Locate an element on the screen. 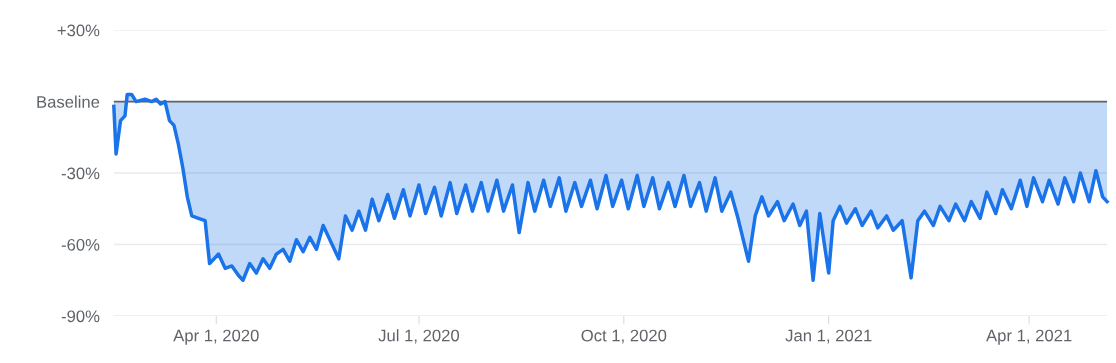 Image resolution: width=1116 pixels, height=363 pixels. y-tick-label: Baseline is located at coordinates (68, 101).